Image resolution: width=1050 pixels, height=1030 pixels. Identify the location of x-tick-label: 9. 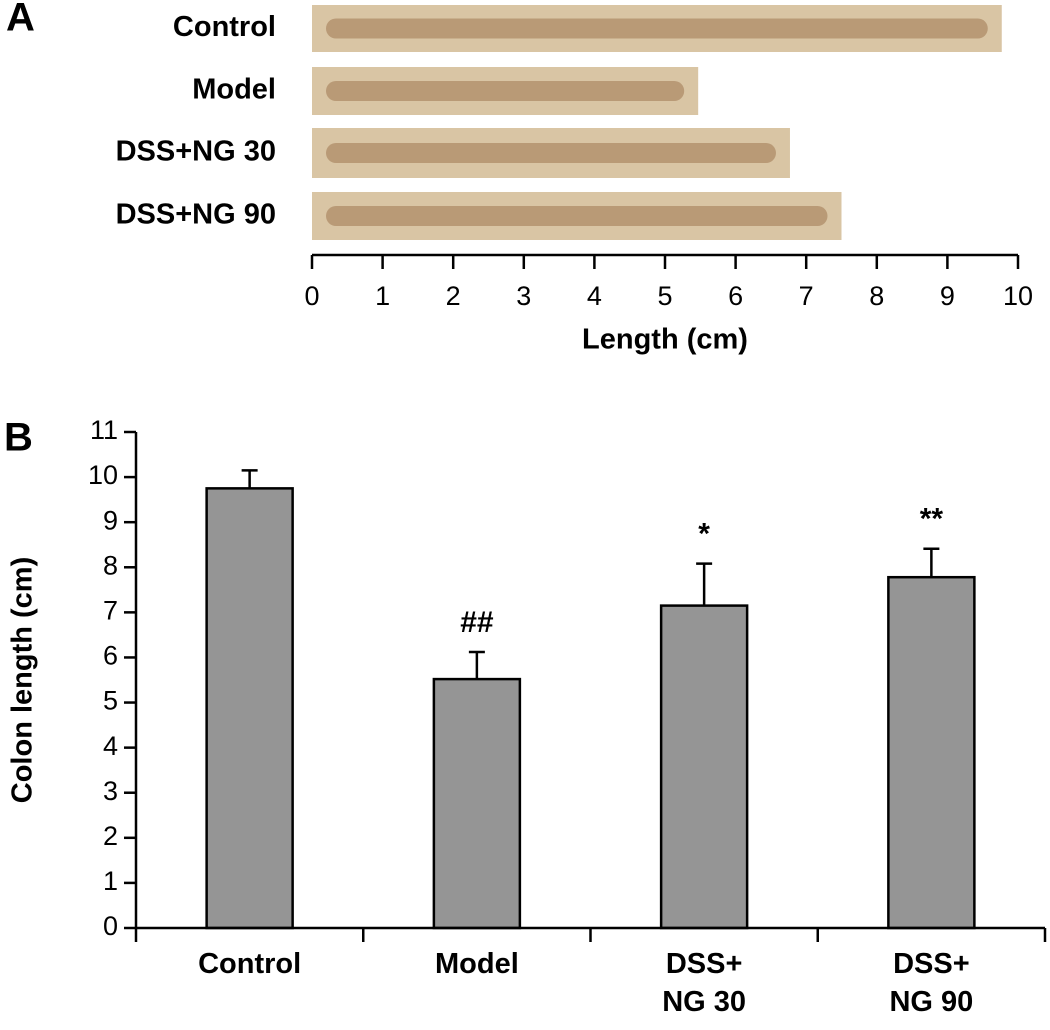
(947, 296).